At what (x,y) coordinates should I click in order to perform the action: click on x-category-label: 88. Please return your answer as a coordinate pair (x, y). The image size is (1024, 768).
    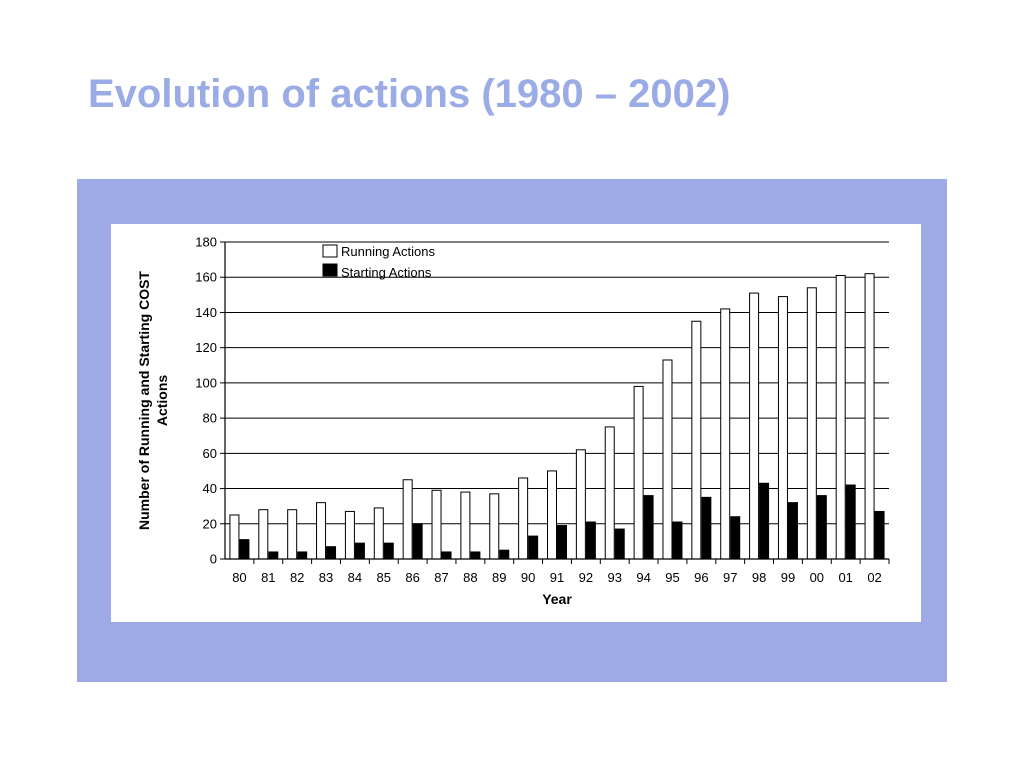
    Looking at the image, I should click on (470, 577).